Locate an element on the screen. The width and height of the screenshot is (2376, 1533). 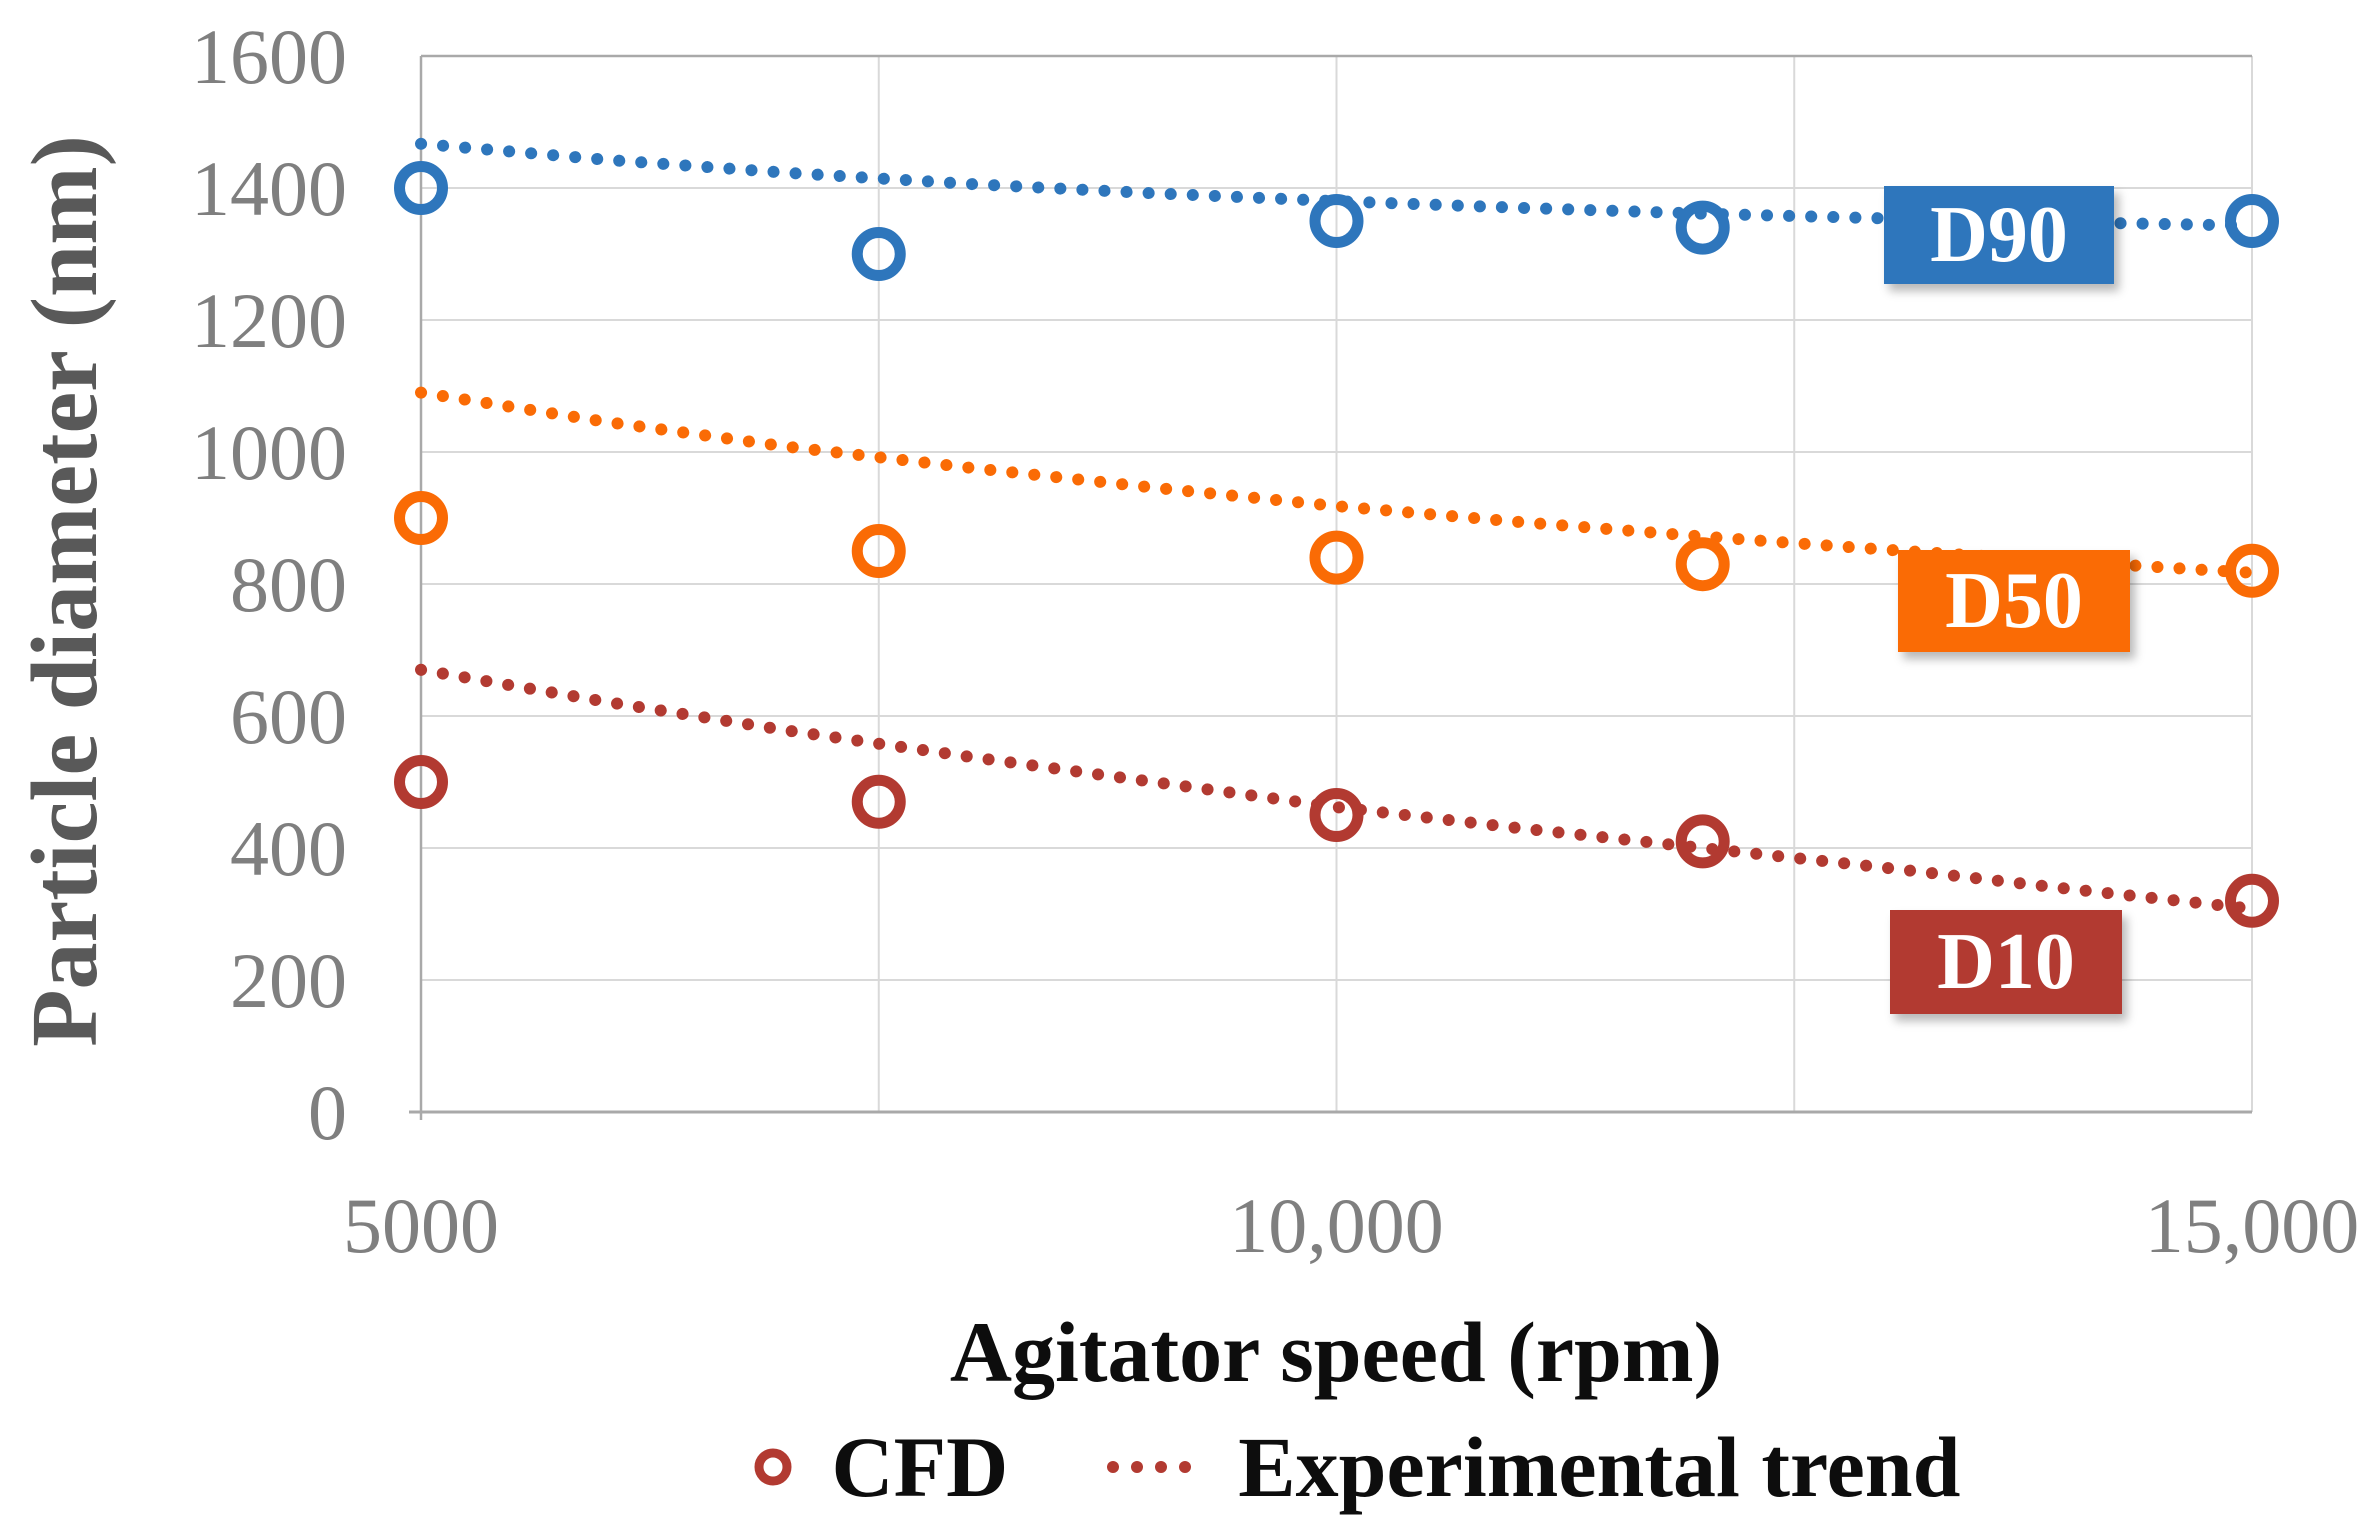
y-tick-label: 800 is located at coordinates (288, 584).